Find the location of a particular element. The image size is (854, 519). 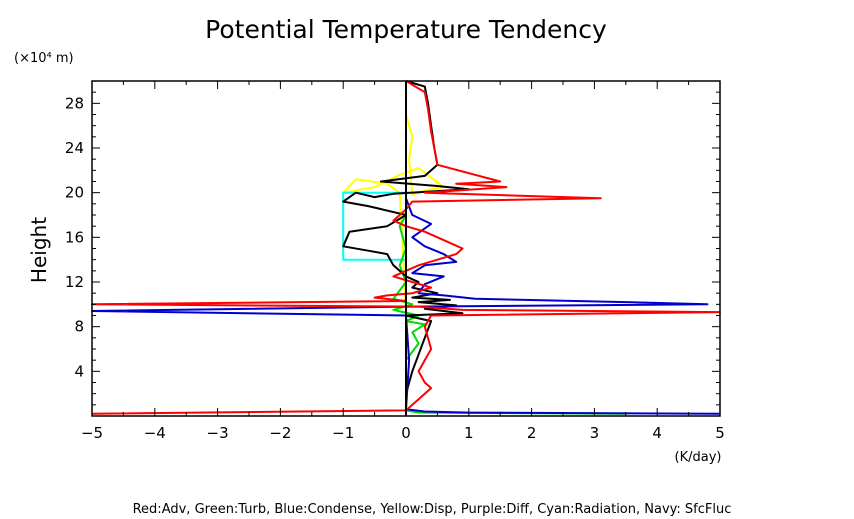

x-tick-label-8: 3 is located at coordinates (595, 433).